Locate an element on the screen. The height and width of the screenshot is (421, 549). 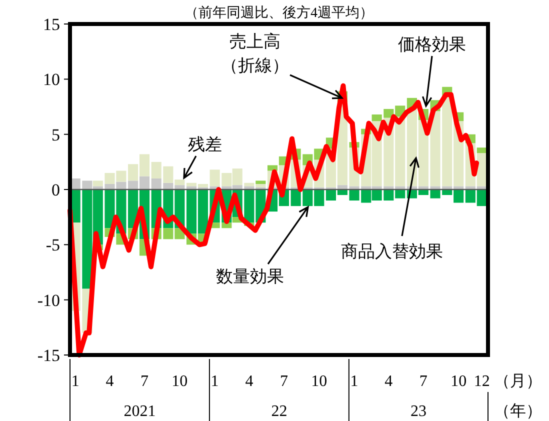
y-tick-label: 0 is located at coordinates (56, 190).